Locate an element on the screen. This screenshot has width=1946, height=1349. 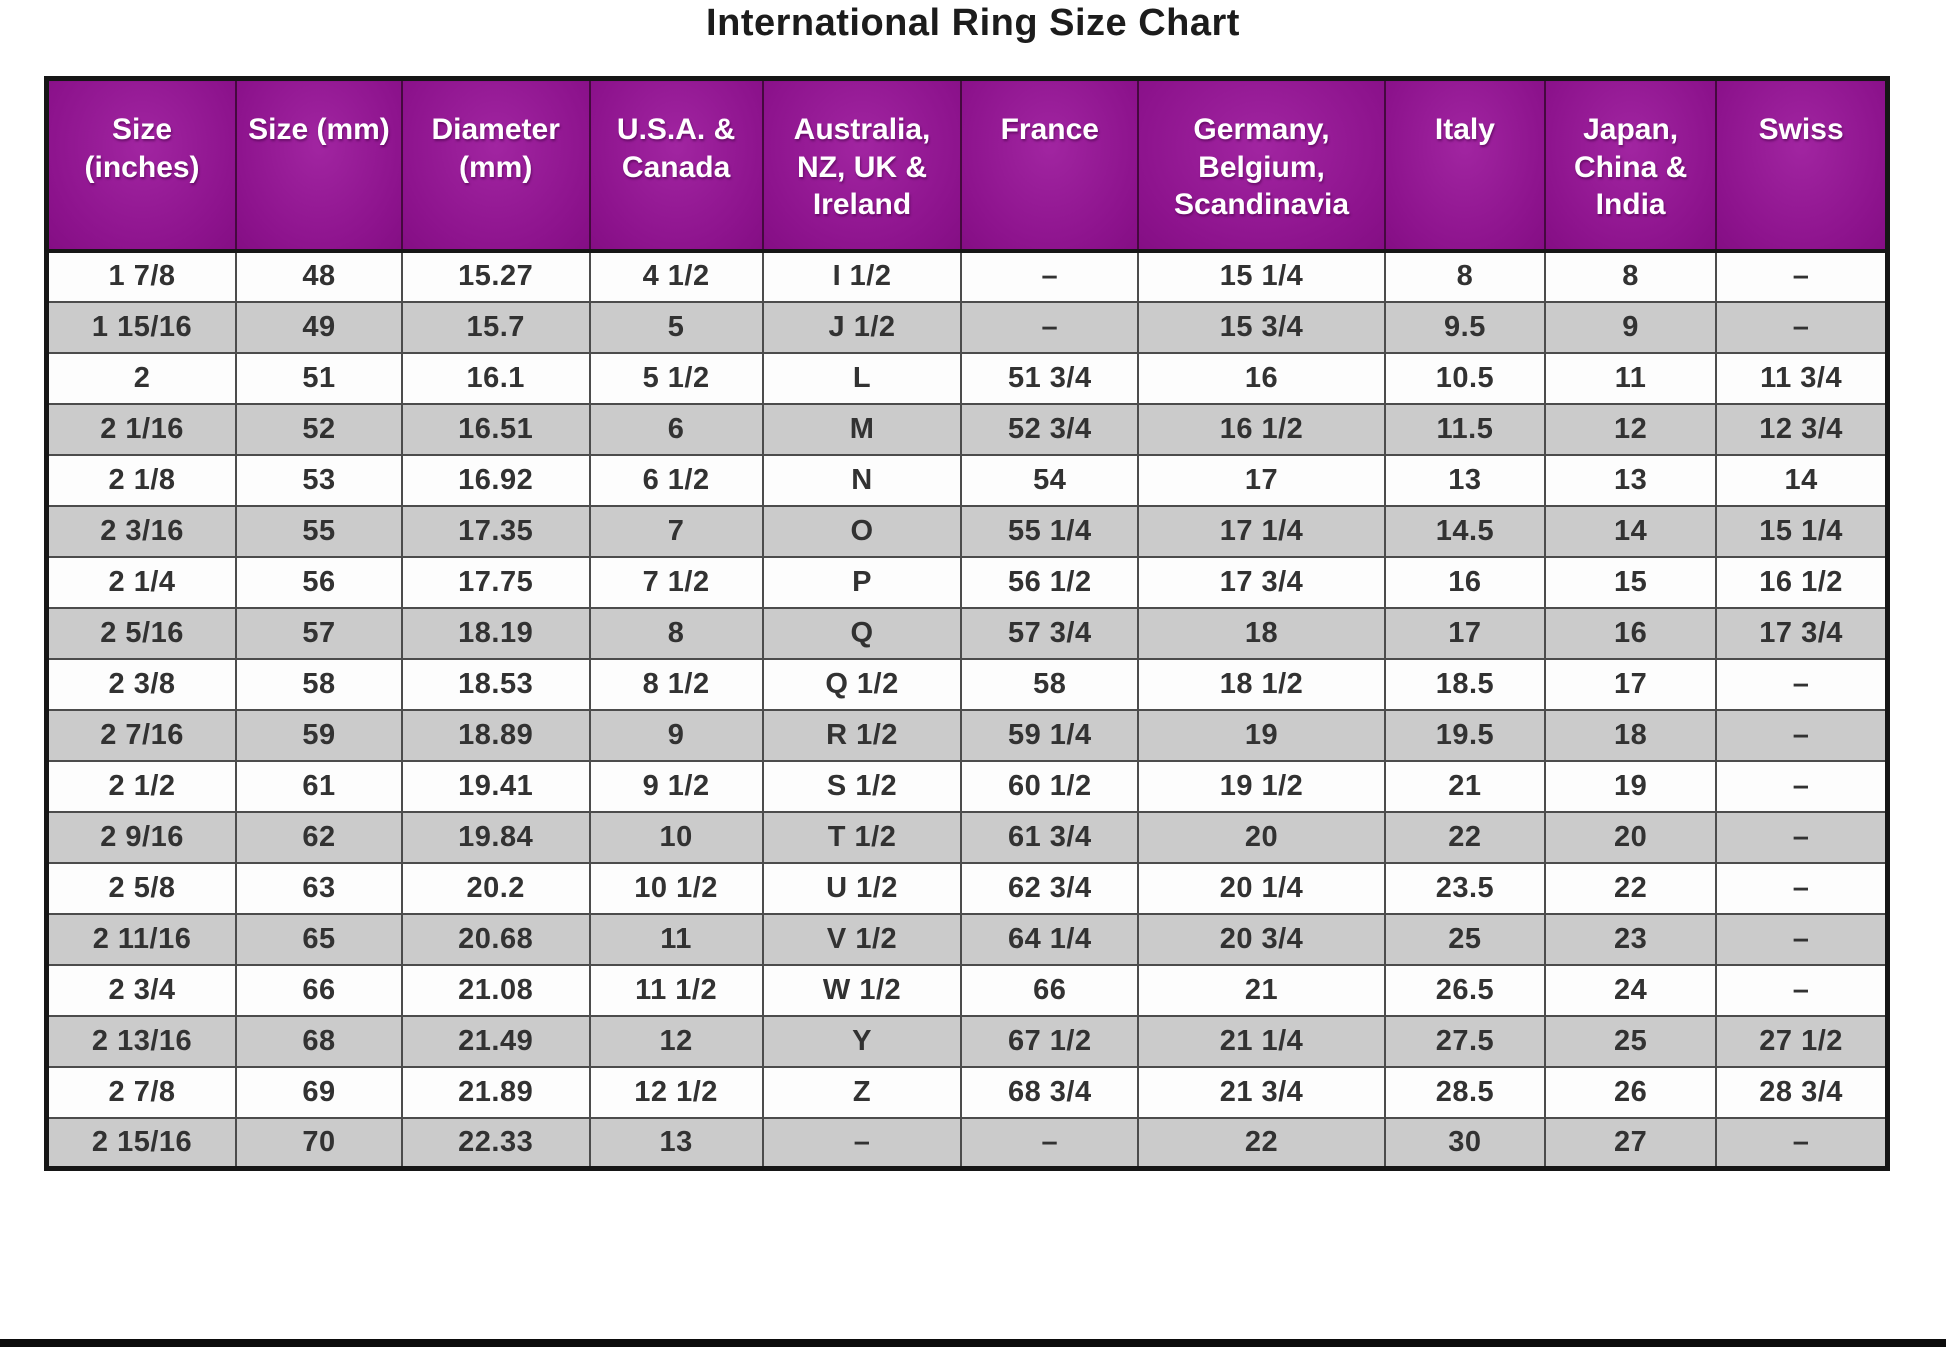
table-row: 2 11/16 65 20.68 11 V 1/2 64 1/4 20 3/4 25 23– is located at coordinates (967, 939).